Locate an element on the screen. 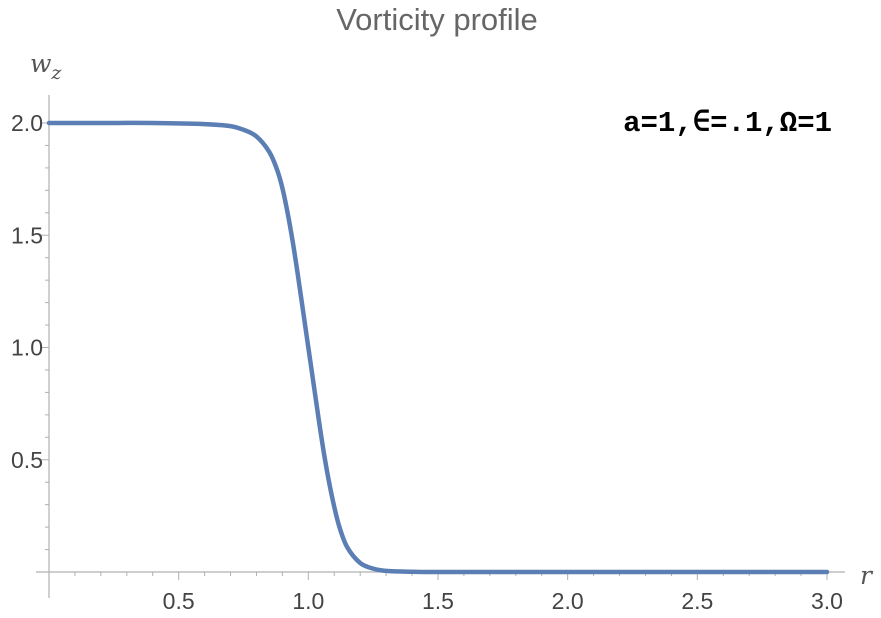 The image size is (881, 618). y-tick-label: 2.0 is located at coordinates (27, 123).